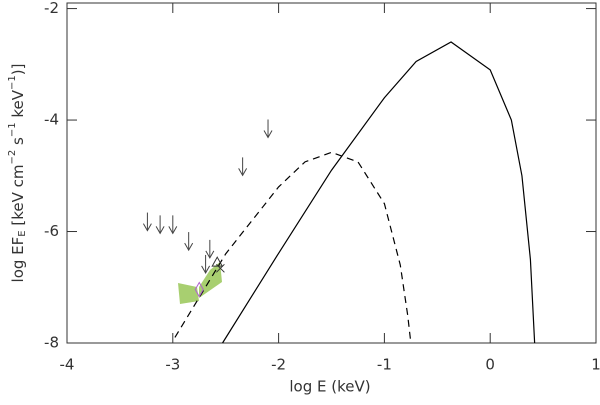 This screenshot has height=405, width=600. Describe the element at coordinates (51, 343) in the screenshot. I see `y-tick-label: -8` at that location.